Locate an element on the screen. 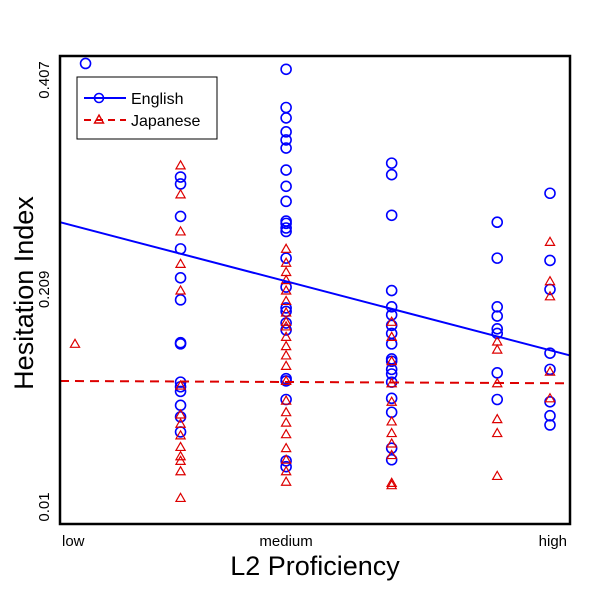 This screenshot has width=600, height=600. x-tick-label-low: low is located at coordinates (73, 541).